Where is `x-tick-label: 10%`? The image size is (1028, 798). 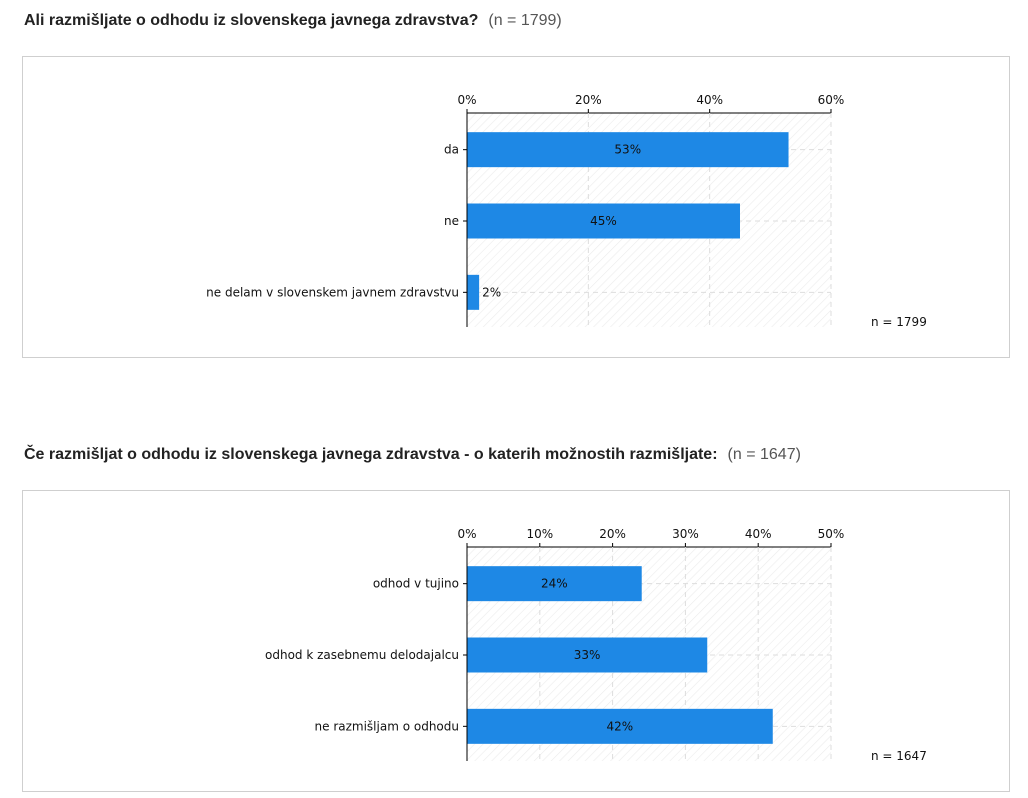 x-tick-label: 10% is located at coordinates (539, 534).